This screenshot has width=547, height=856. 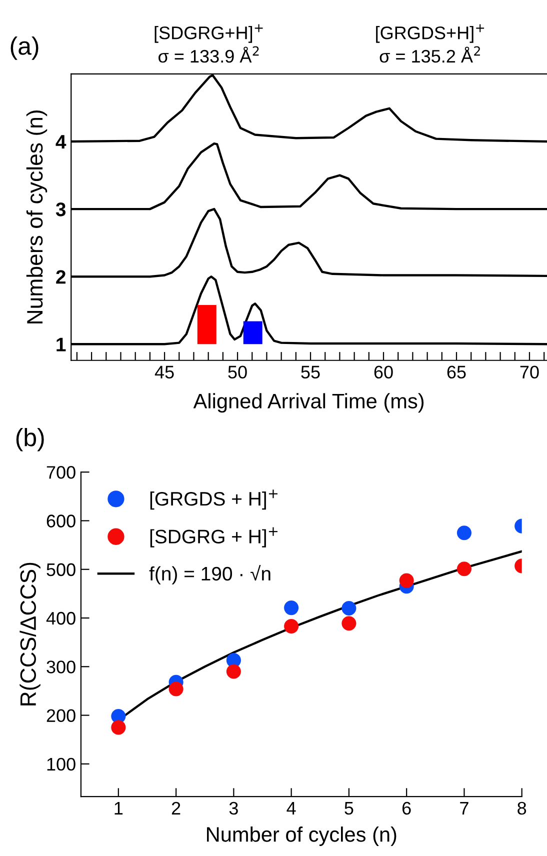 I want to click on y-tick-label: 100, so click(x=61, y=764).